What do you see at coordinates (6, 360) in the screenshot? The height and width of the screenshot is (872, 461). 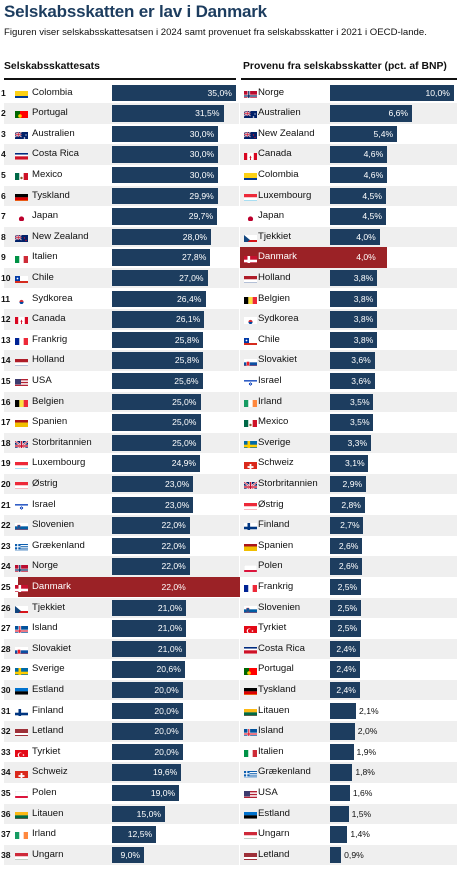 I see `rank-label: 14` at bounding box center [6, 360].